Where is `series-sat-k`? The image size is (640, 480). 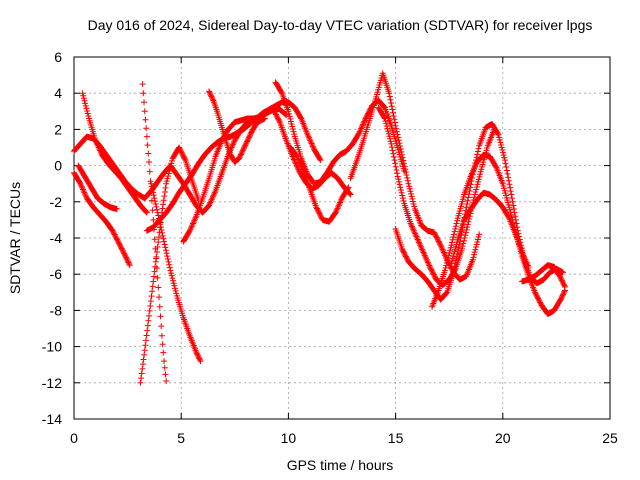
series-sat-k is located at coordinates (340, 133).